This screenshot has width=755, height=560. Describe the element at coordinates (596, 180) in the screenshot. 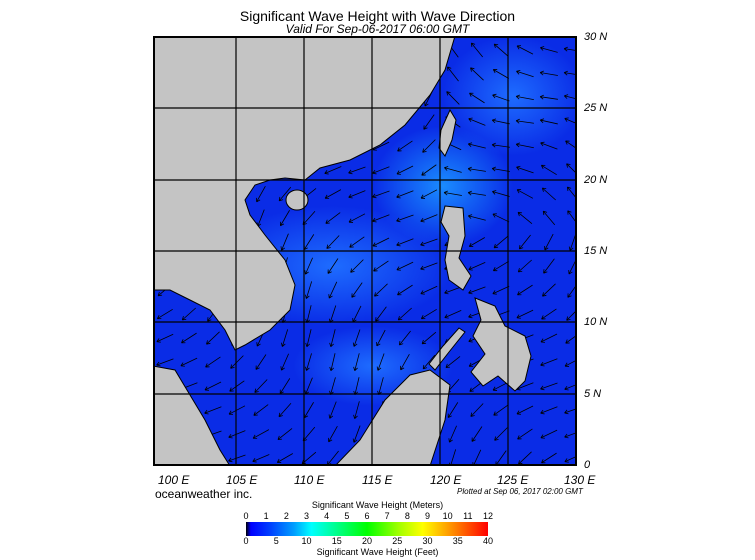

I see `lat-label: 20 N` at that location.